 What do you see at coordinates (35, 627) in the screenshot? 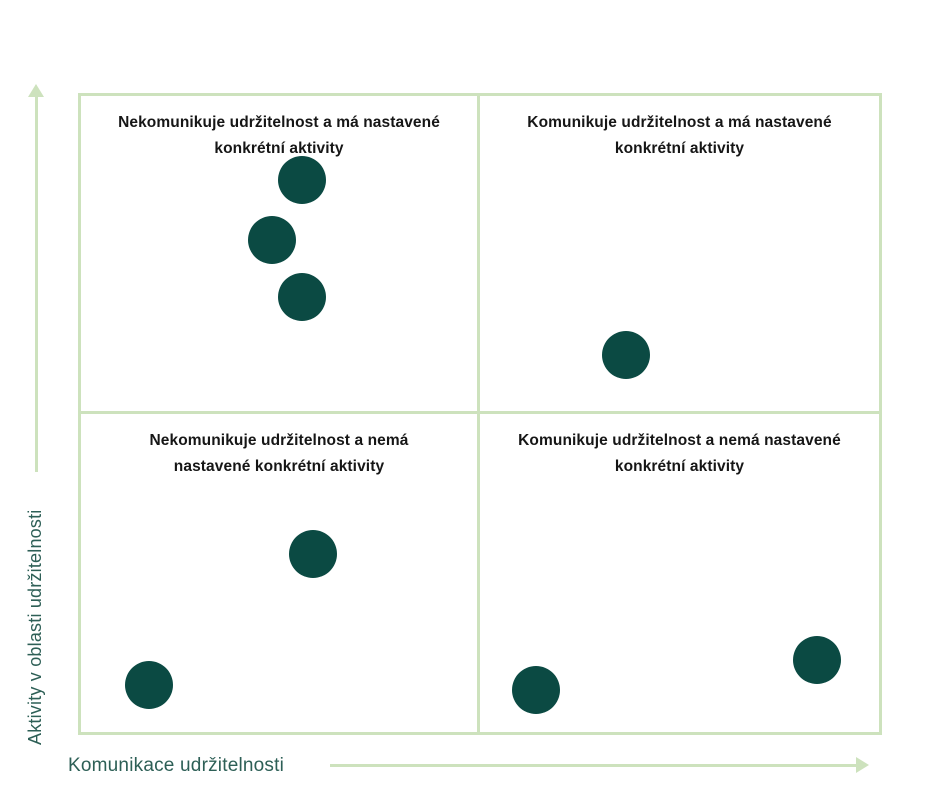
I see `y-axis-label: Aktivity v oblasti udržitelnosti` at bounding box center [35, 627].